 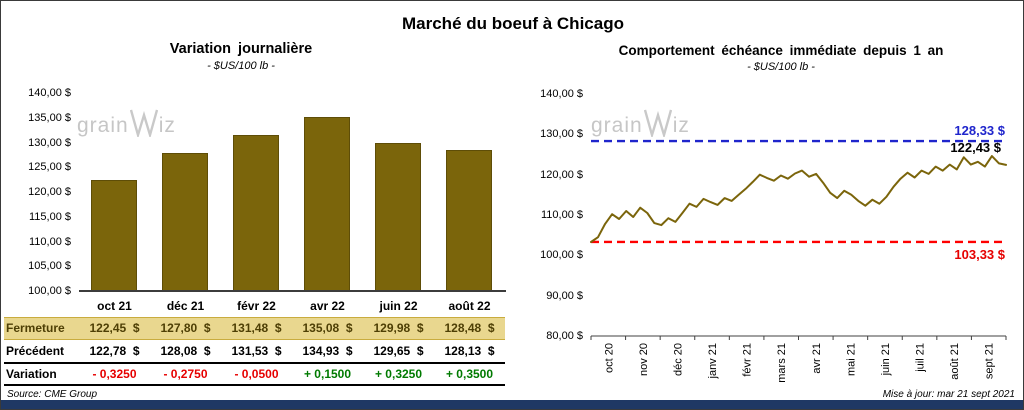 I want to click on x-axis-label: oct 20, so click(x=609, y=358).